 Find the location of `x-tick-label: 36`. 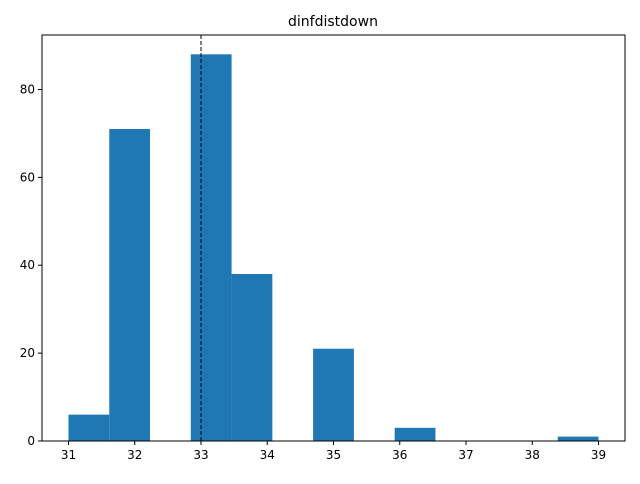

x-tick-label: 36 is located at coordinates (399, 455).